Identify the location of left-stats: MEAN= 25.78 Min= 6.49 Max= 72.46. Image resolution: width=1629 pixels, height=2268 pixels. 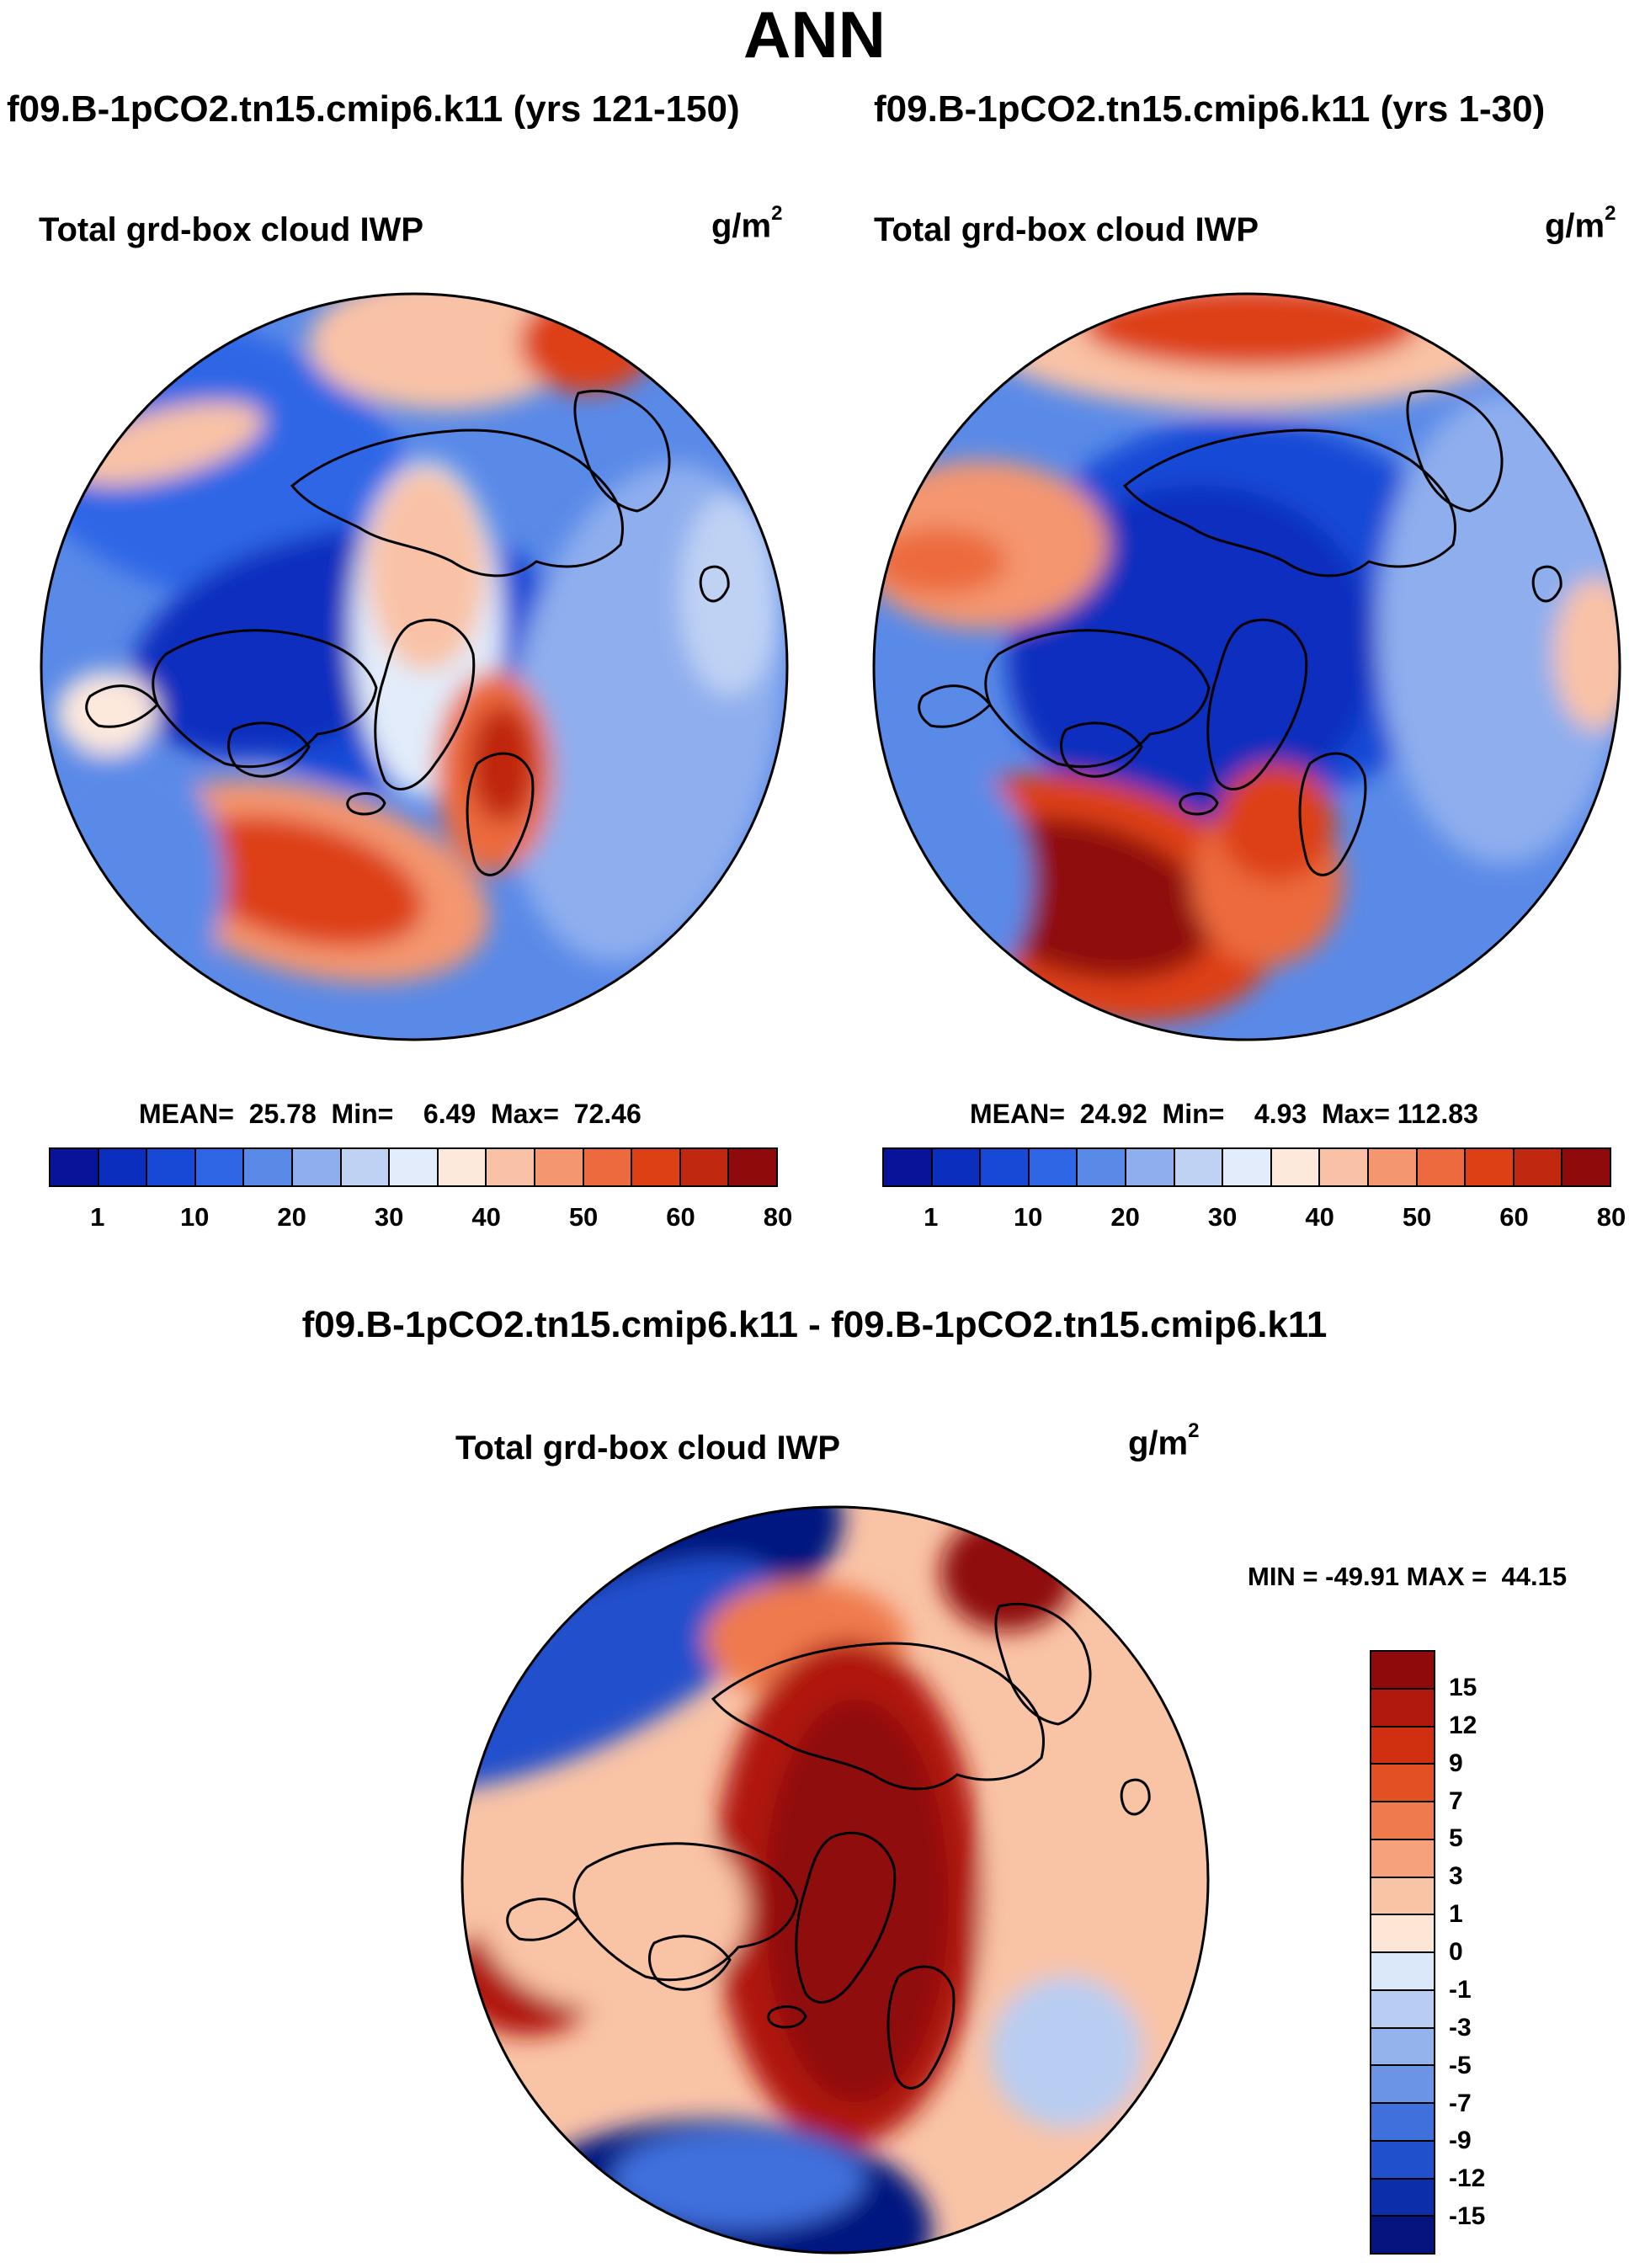
(390, 1114).